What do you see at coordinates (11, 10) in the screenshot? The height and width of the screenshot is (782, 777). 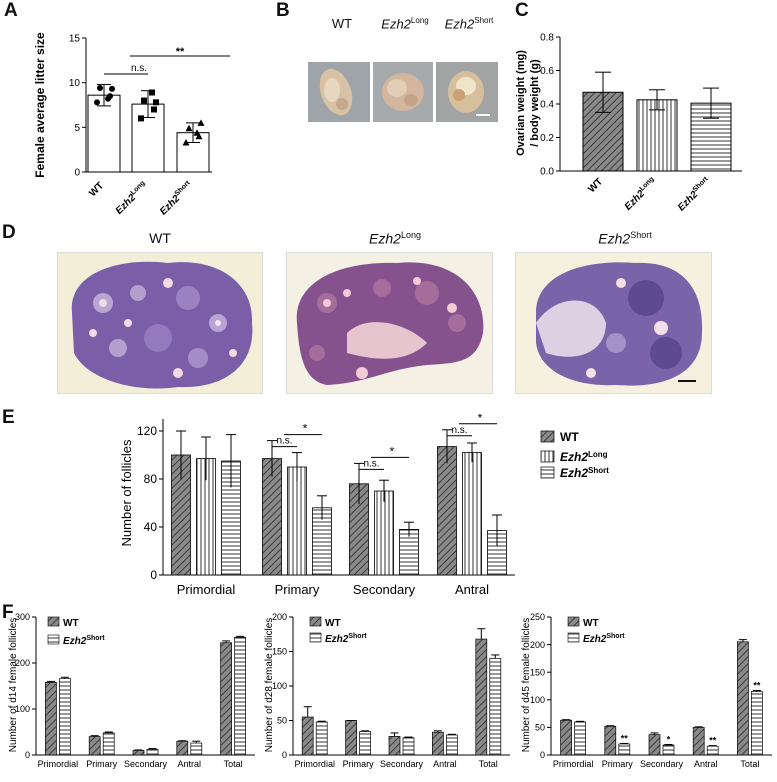 I see `panel-letter-a: A` at bounding box center [11, 10].